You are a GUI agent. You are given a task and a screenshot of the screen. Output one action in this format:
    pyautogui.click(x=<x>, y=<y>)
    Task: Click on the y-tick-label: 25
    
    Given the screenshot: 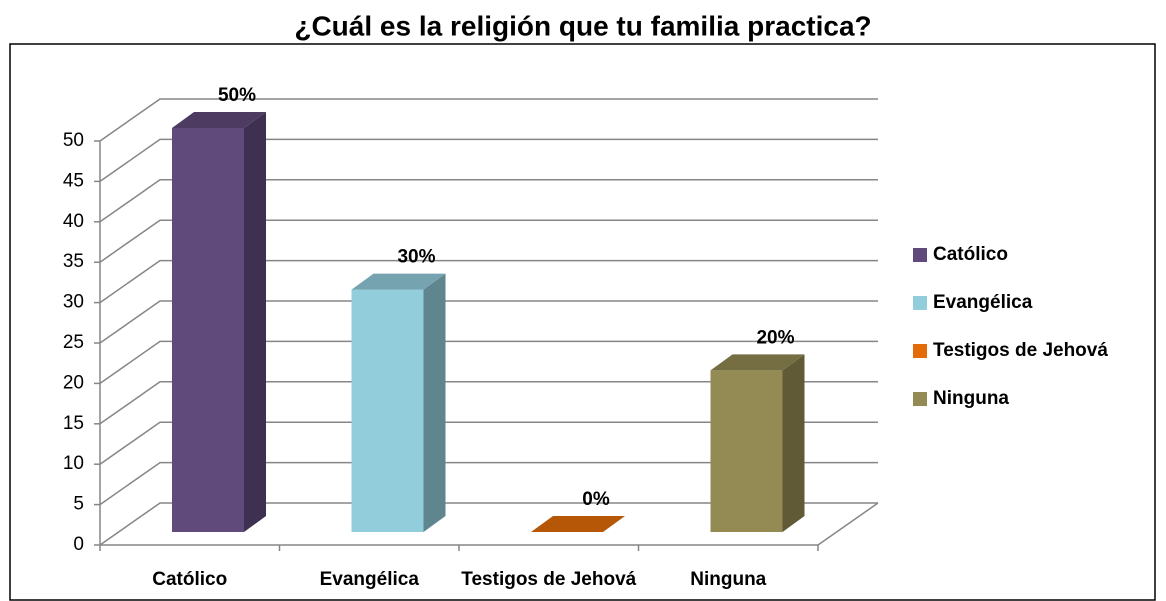 What is the action you would take?
    pyautogui.click(x=73, y=342)
    